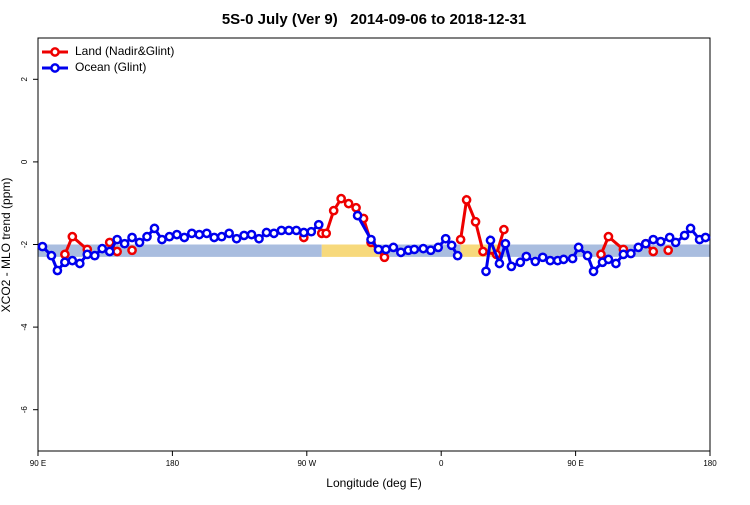 This screenshot has height=505, width=750. I want to click on x-tick-label: 0, so click(441, 463).